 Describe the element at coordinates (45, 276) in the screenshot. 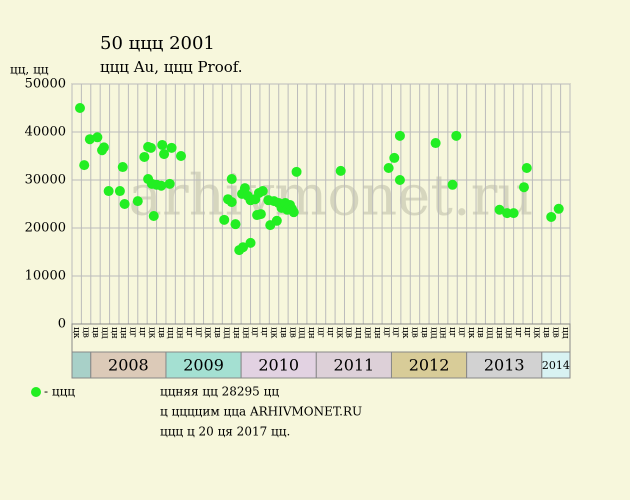

I see `y-tick-label: 10000` at that location.